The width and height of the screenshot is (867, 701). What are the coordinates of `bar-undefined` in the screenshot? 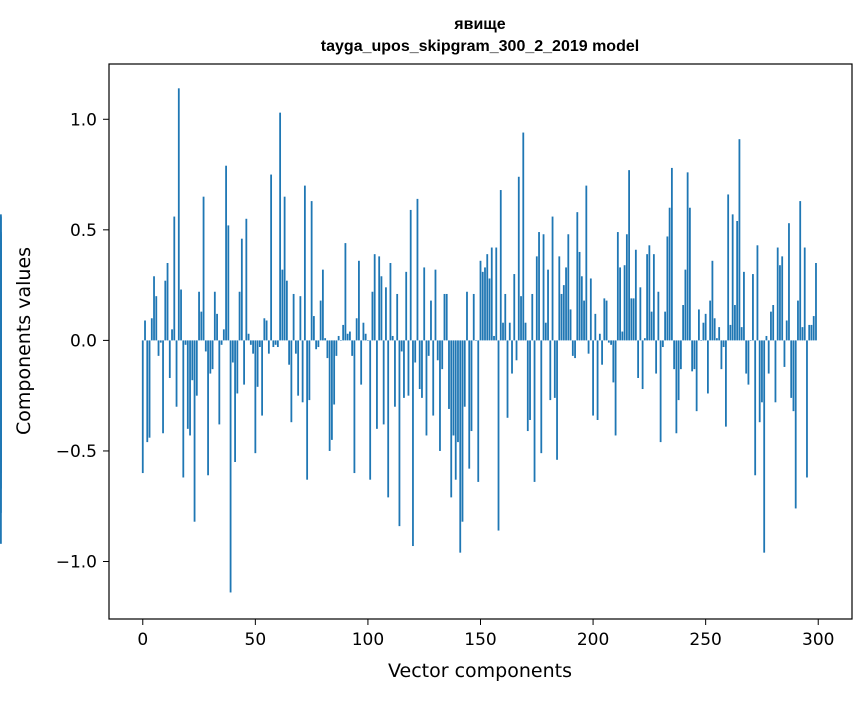 It's located at (1, 303).